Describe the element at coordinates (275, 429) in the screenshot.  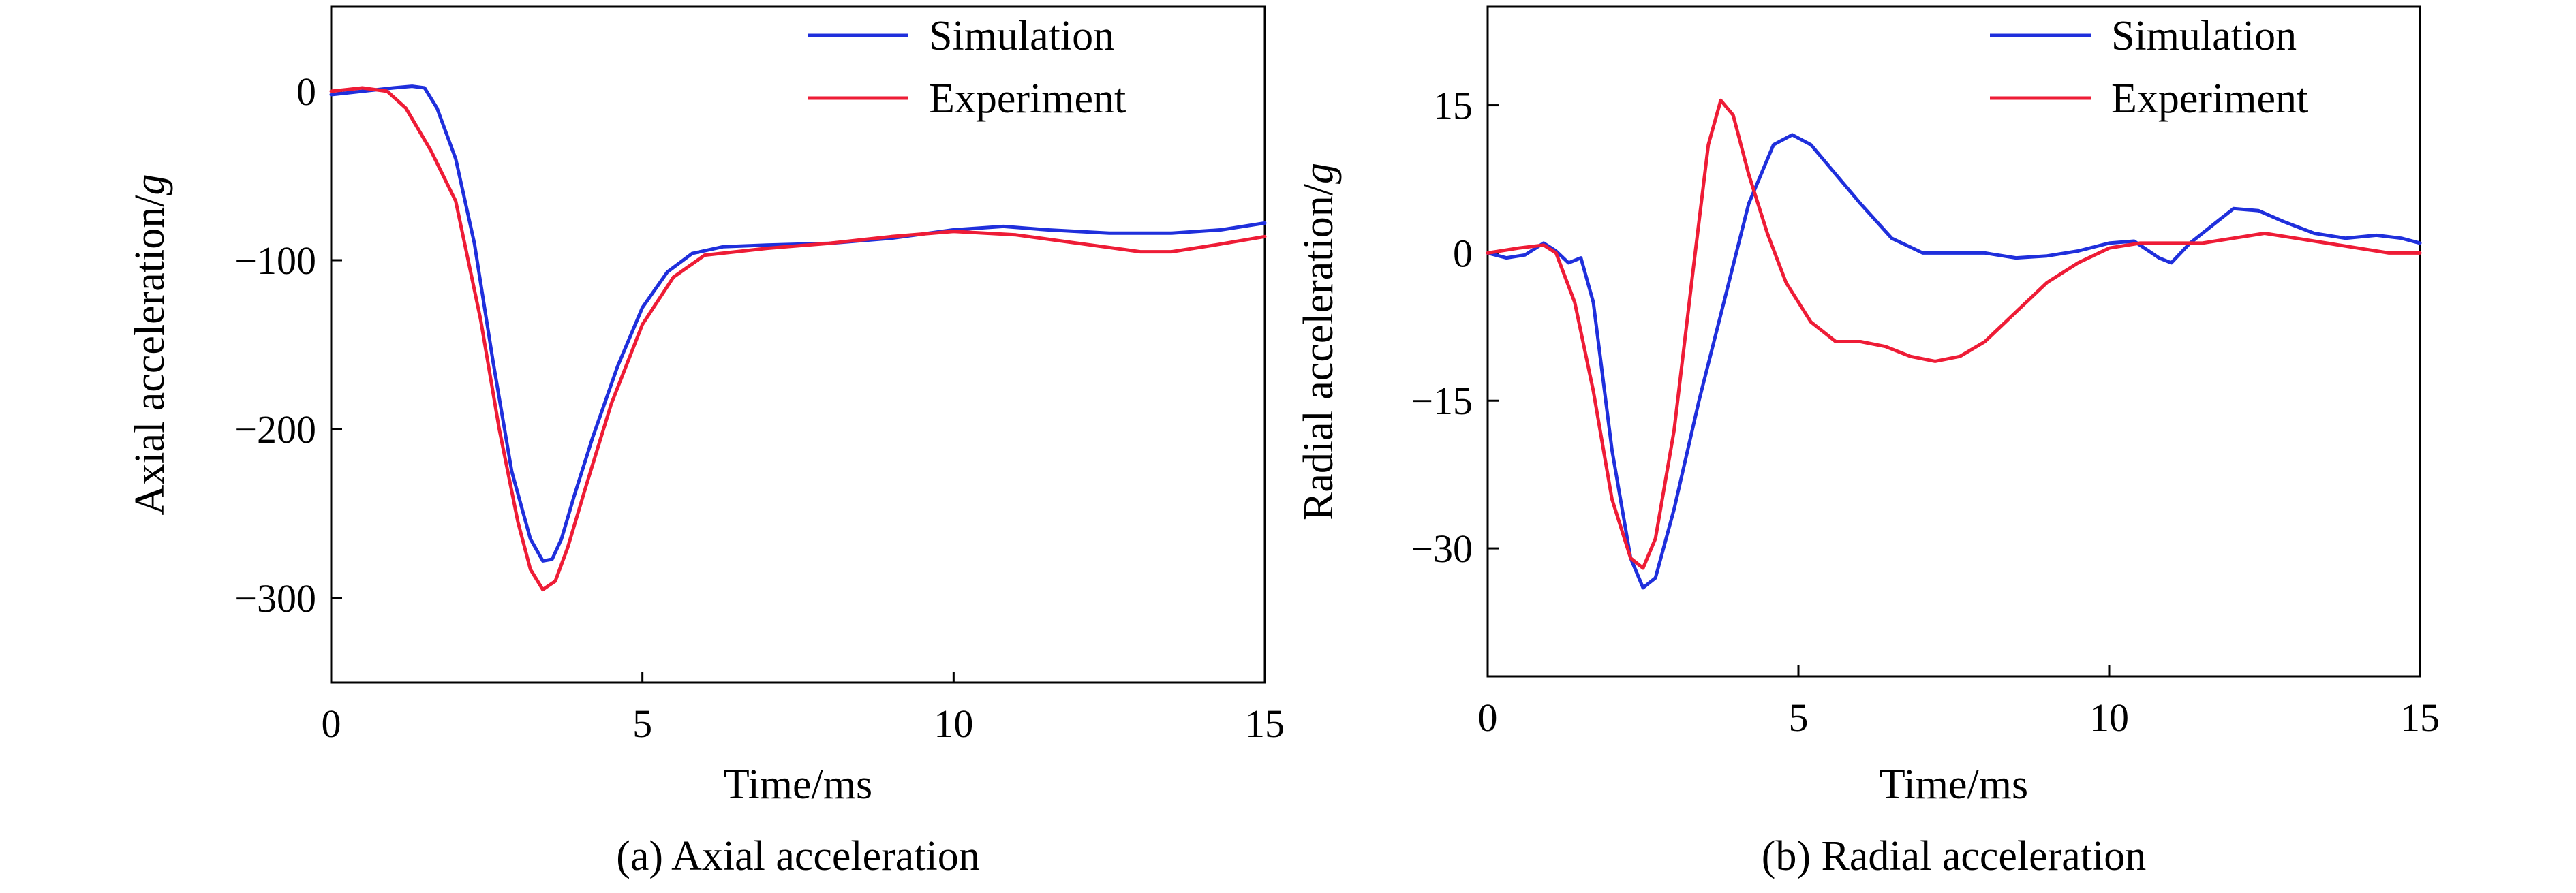
I see `y-tick-label: −200` at that location.